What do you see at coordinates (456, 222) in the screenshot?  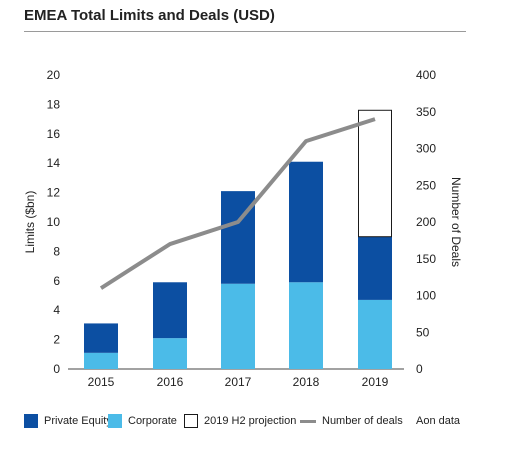 I see `y-right-axis-title: Number of Deals` at bounding box center [456, 222].